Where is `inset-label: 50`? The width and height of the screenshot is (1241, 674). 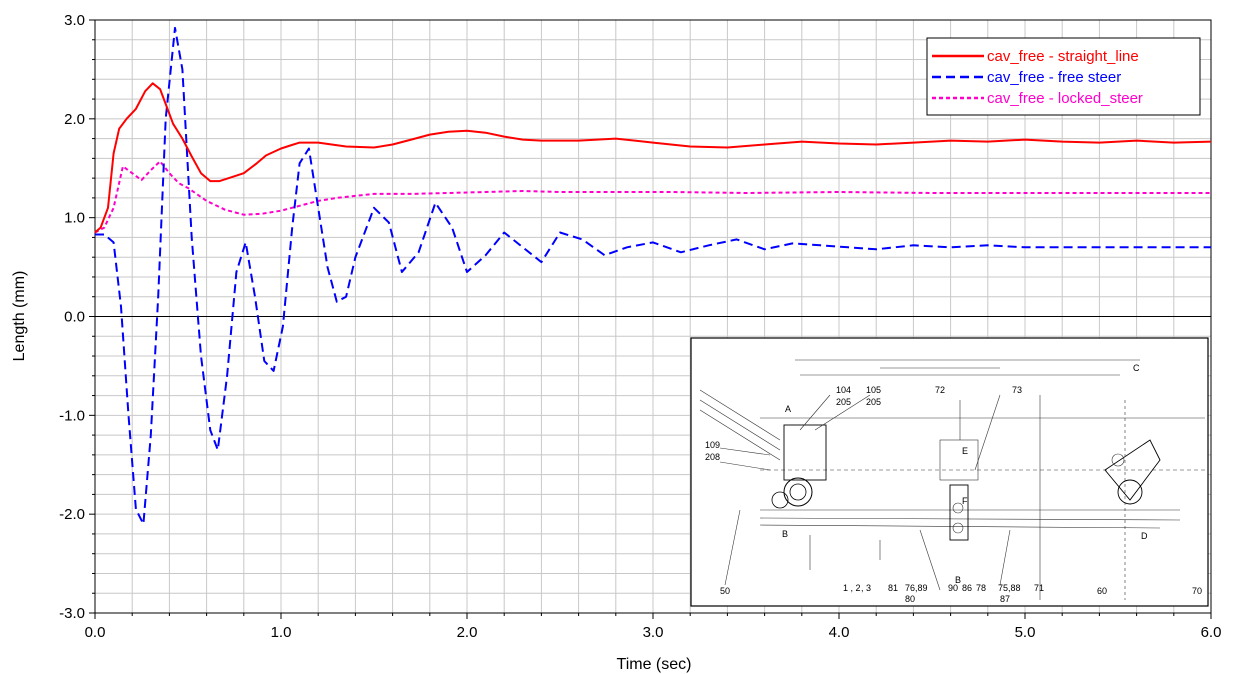
inset-label: 50 is located at coordinates (725, 591).